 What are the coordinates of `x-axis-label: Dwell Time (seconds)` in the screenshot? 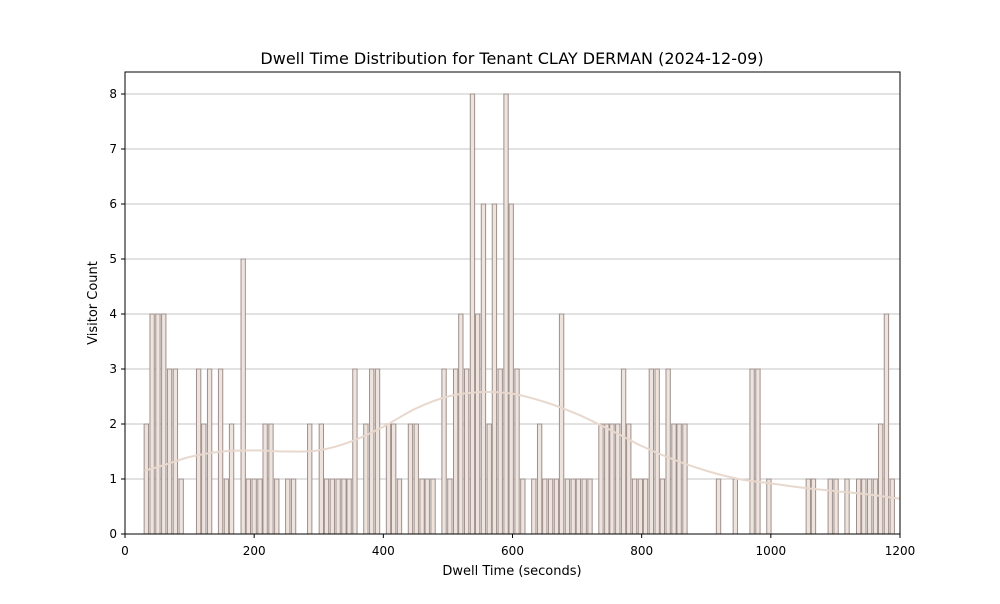 It's located at (511, 571).